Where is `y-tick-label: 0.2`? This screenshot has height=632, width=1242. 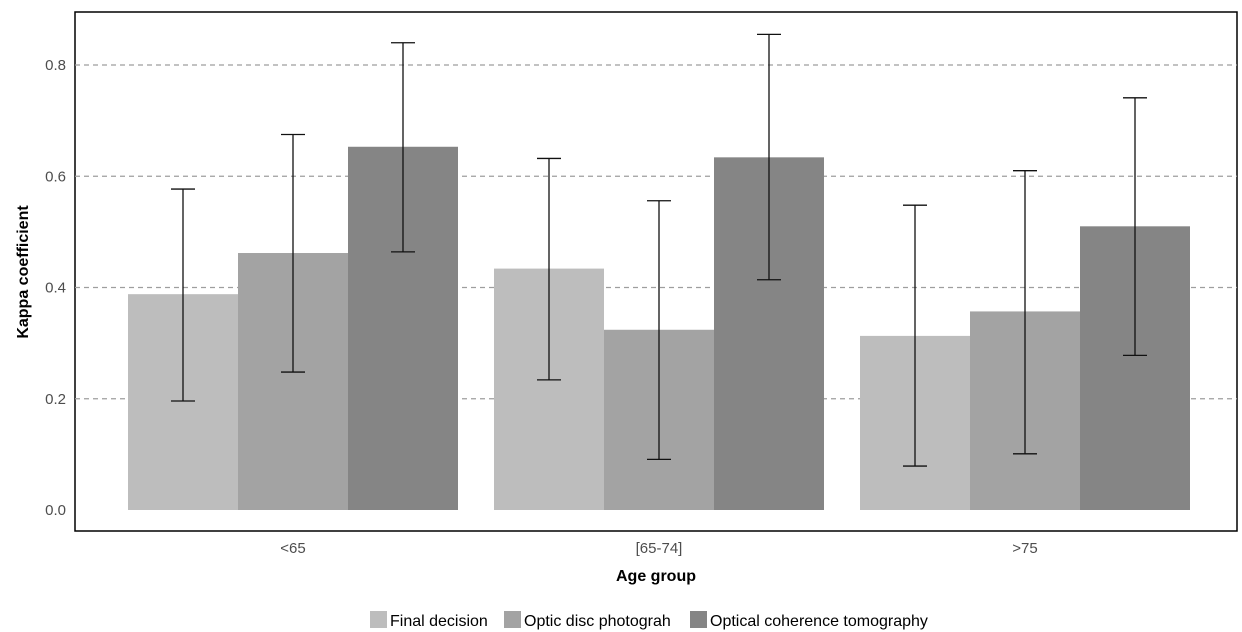 y-tick-label: 0.2 is located at coordinates (55, 399).